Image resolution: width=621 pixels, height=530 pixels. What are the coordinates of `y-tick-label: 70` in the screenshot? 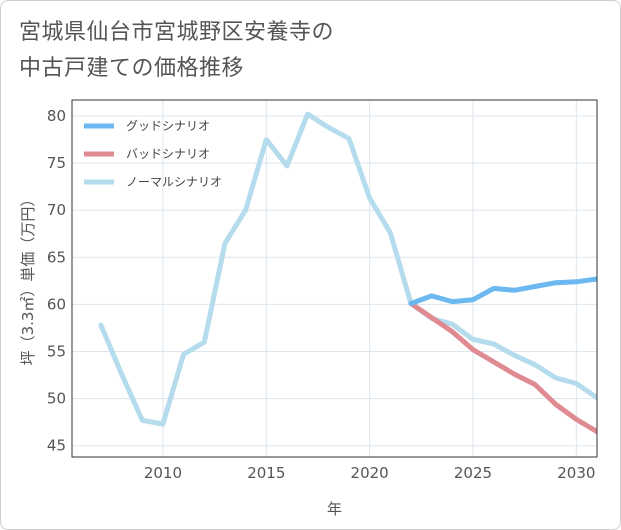 It's located at (56, 210).